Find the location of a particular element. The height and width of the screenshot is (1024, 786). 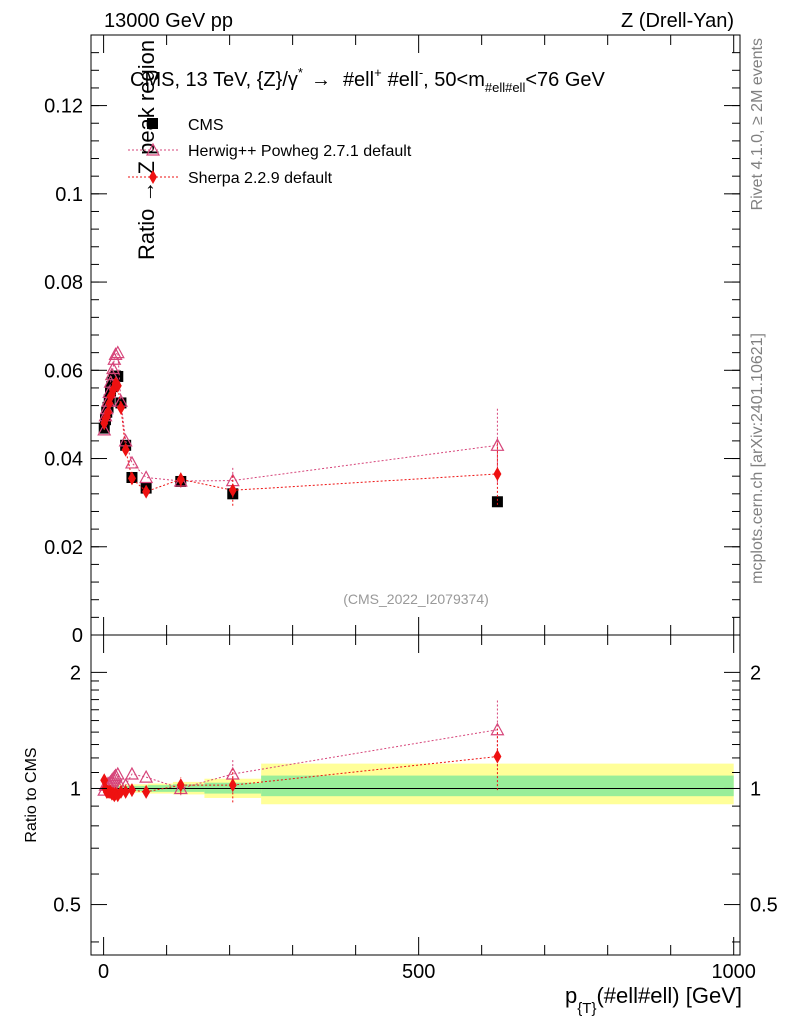

upper-y-tick-label: 0.04 is located at coordinates (63, 460).